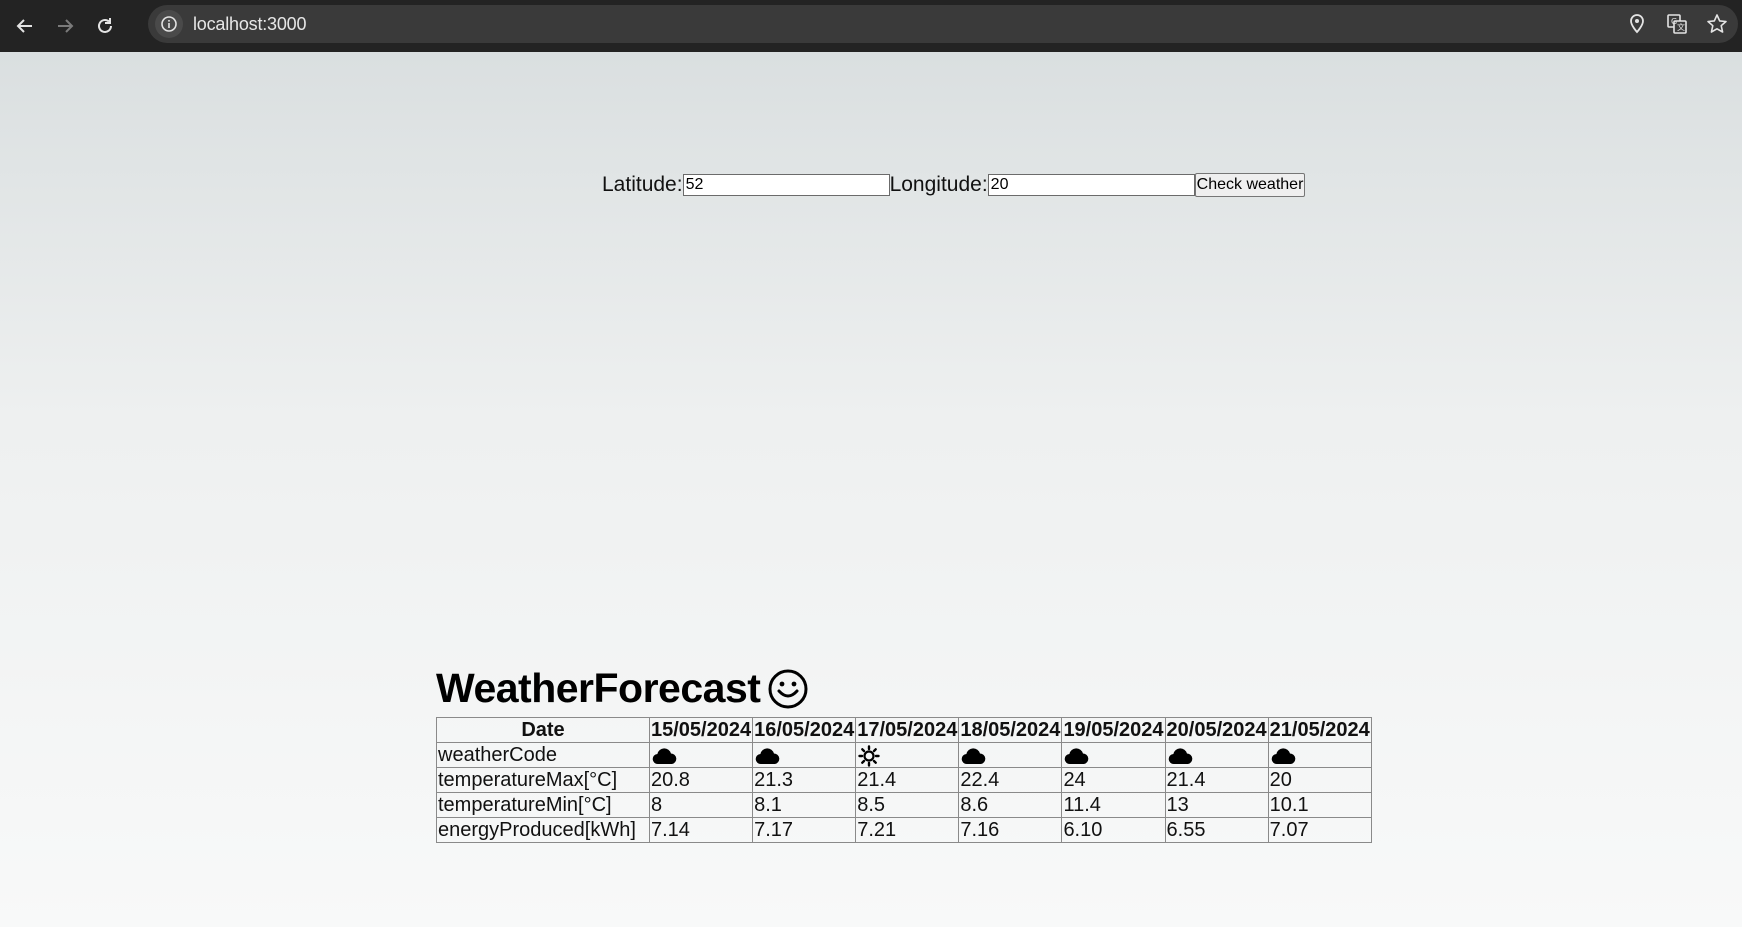 This screenshot has height=927, width=1742. I want to click on forward-button, so click(65, 26).